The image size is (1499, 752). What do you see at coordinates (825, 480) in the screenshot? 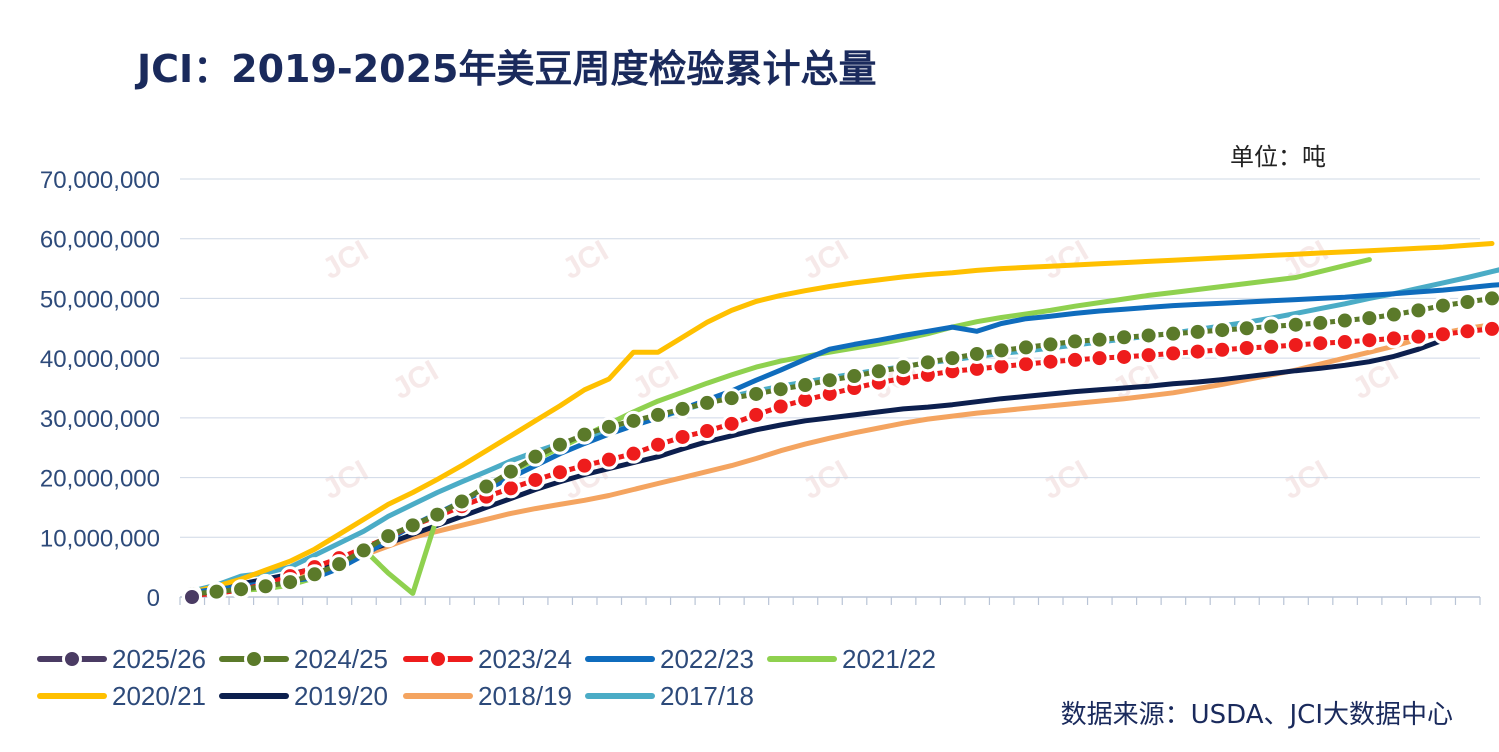
I see `watermark-12: JCI` at bounding box center [825, 480].